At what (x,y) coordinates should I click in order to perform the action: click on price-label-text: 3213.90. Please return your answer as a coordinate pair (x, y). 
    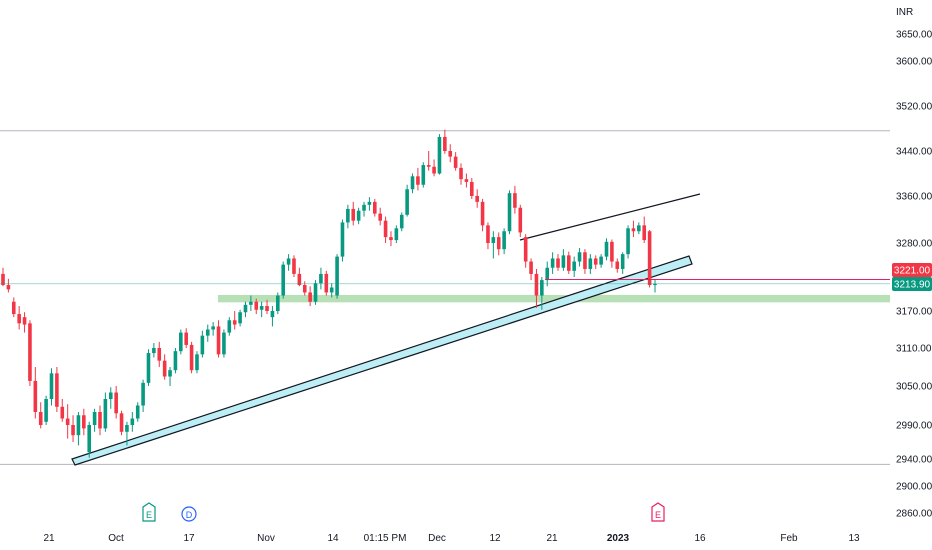
    Looking at the image, I should click on (912, 285).